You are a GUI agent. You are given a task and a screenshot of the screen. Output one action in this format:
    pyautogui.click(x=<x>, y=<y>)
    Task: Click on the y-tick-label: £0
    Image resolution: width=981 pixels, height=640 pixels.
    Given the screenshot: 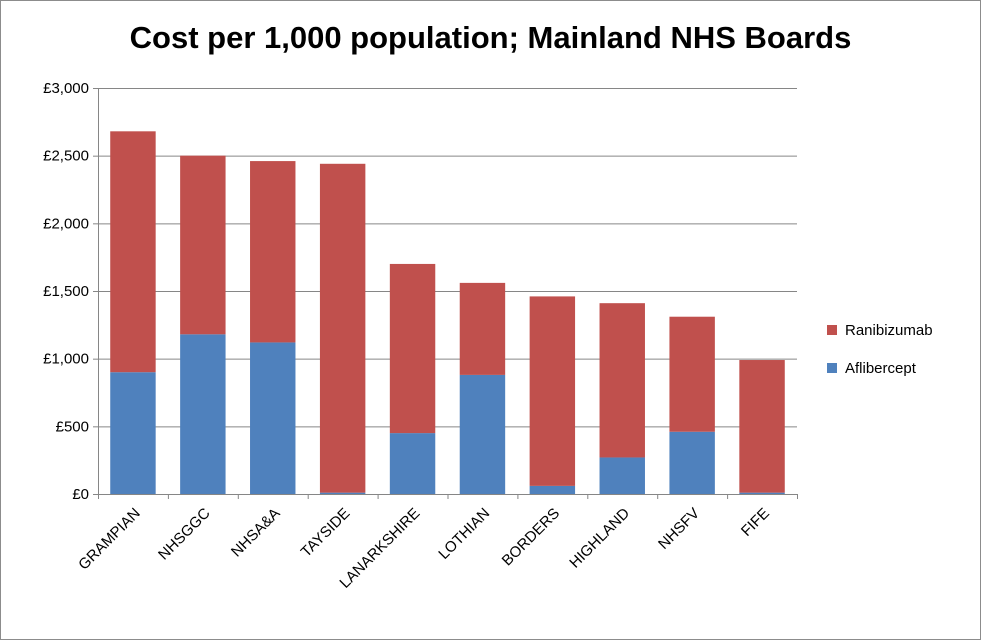 What is the action you would take?
    pyautogui.click(x=80, y=494)
    